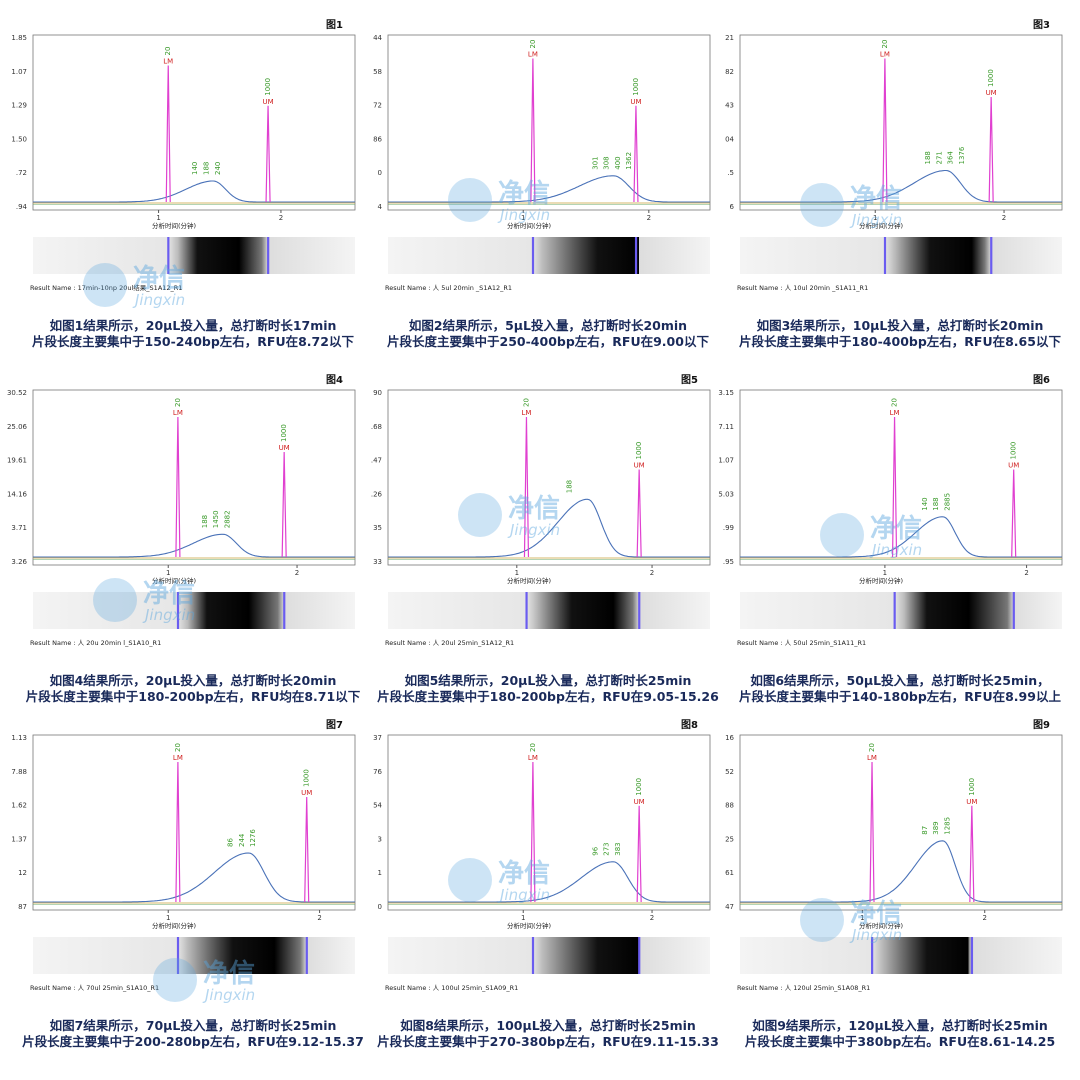 The height and width of the screenshot is (1080, 1080). Describe the element at coordinates (19, 562) in the screenshot. I see `y-tick-label: 3.26` at that location.